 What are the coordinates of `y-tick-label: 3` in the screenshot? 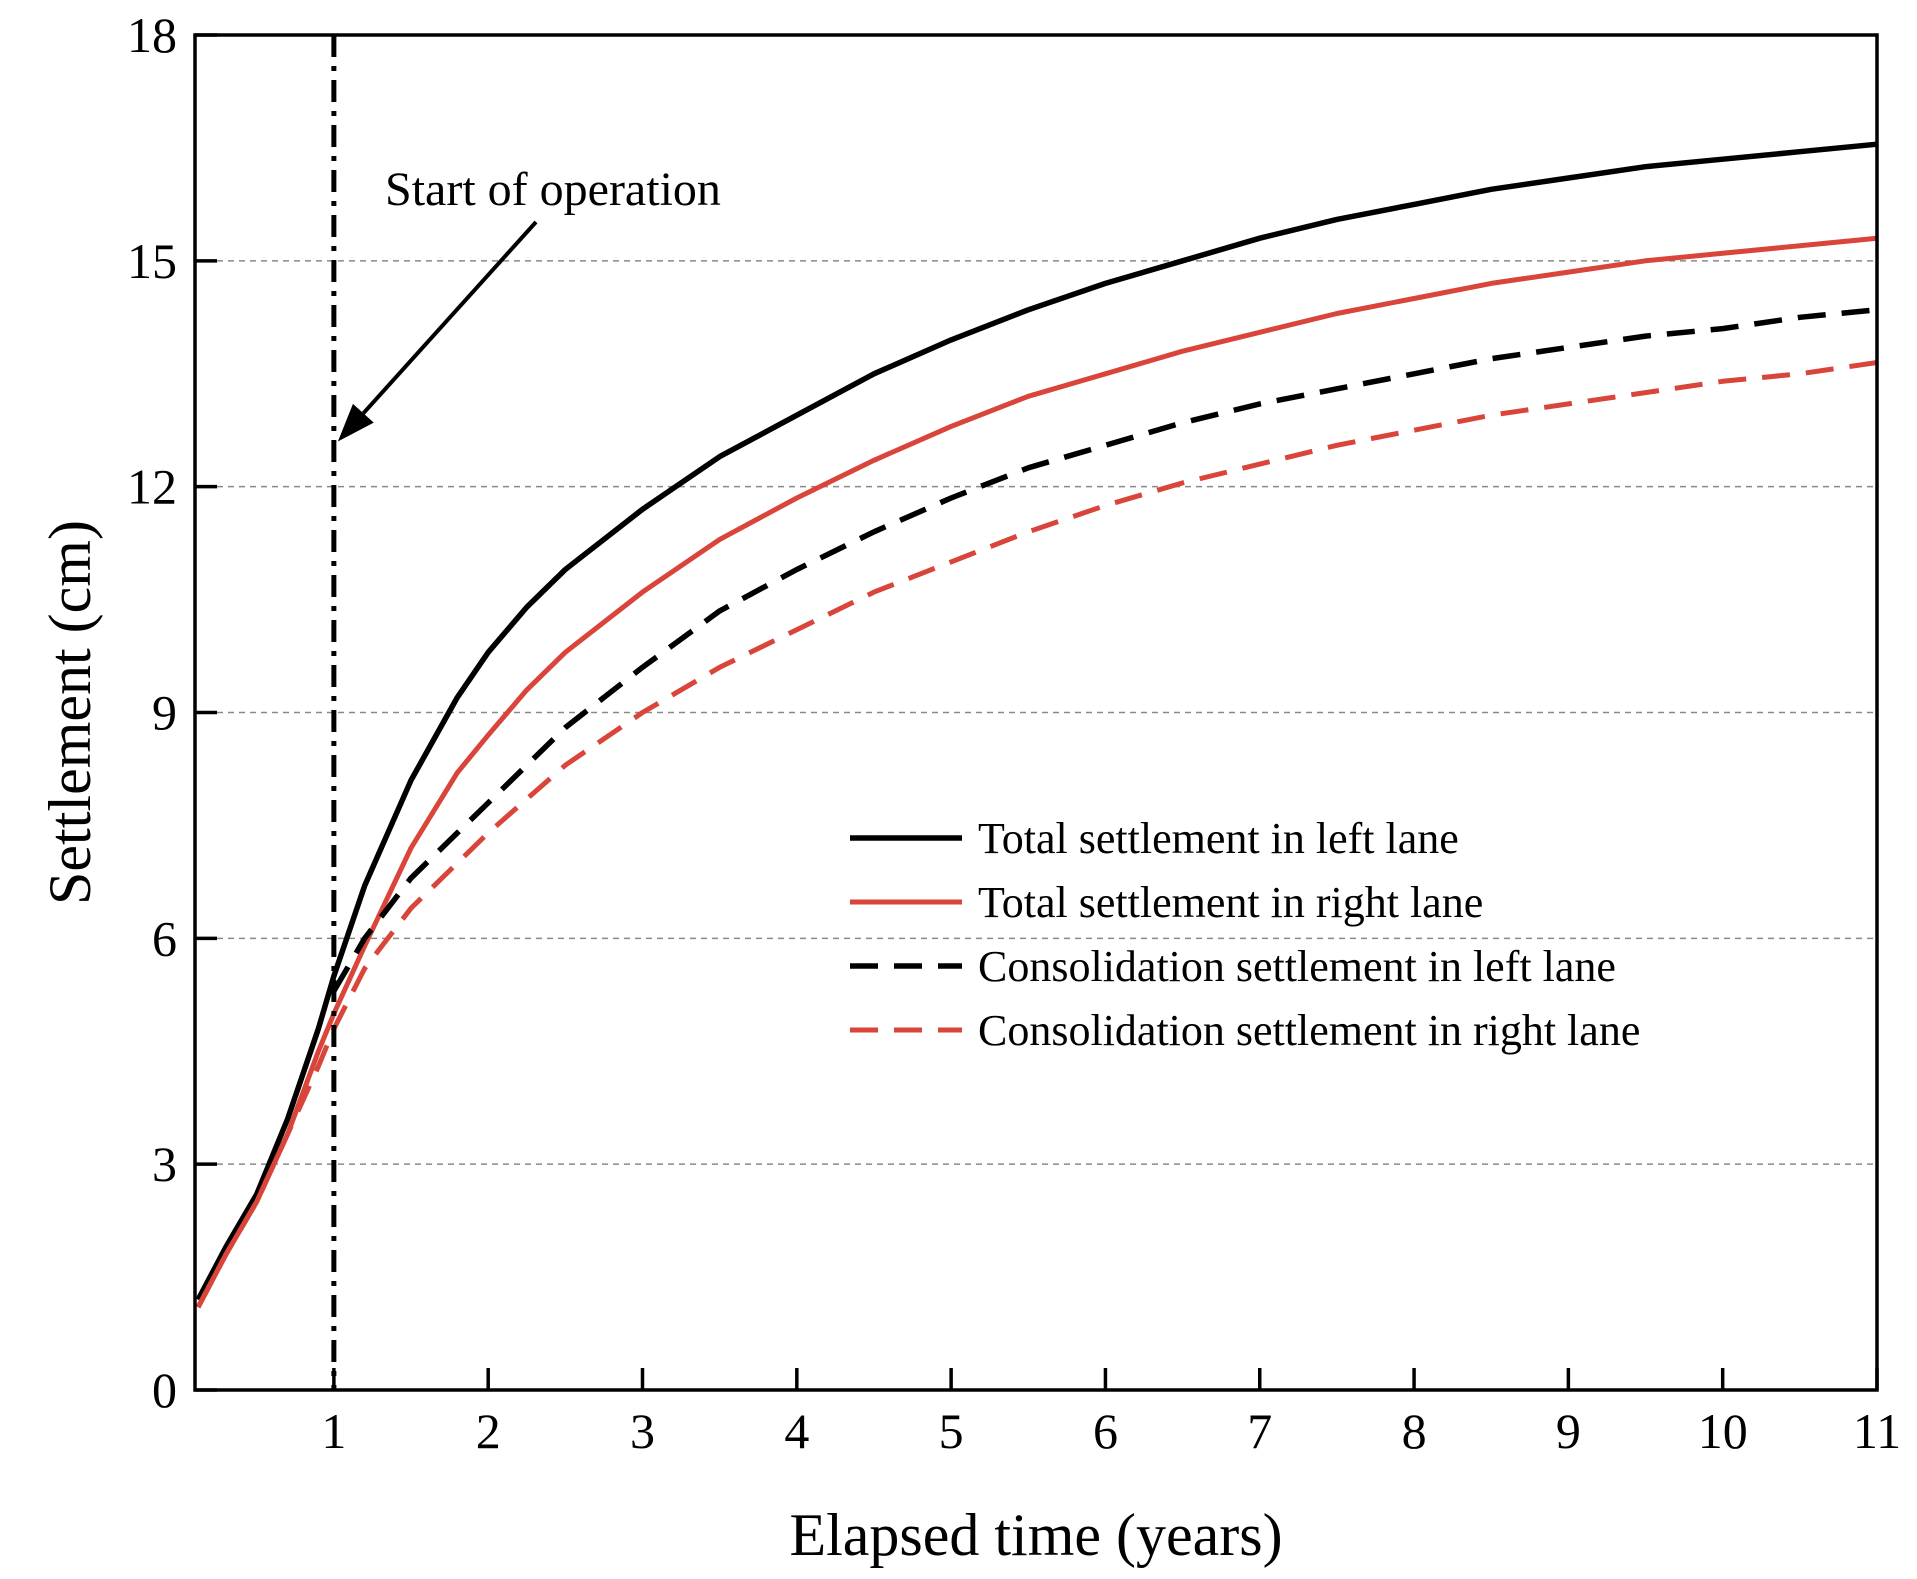 It's located at (164, 1164).